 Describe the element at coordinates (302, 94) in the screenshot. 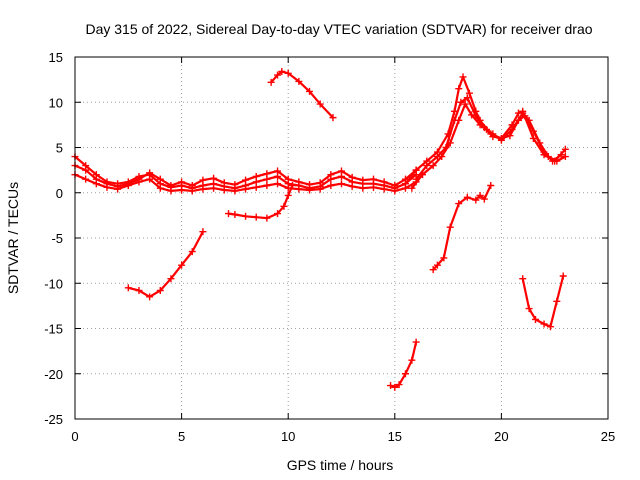

I see `series-arc-high-peak` at that location.